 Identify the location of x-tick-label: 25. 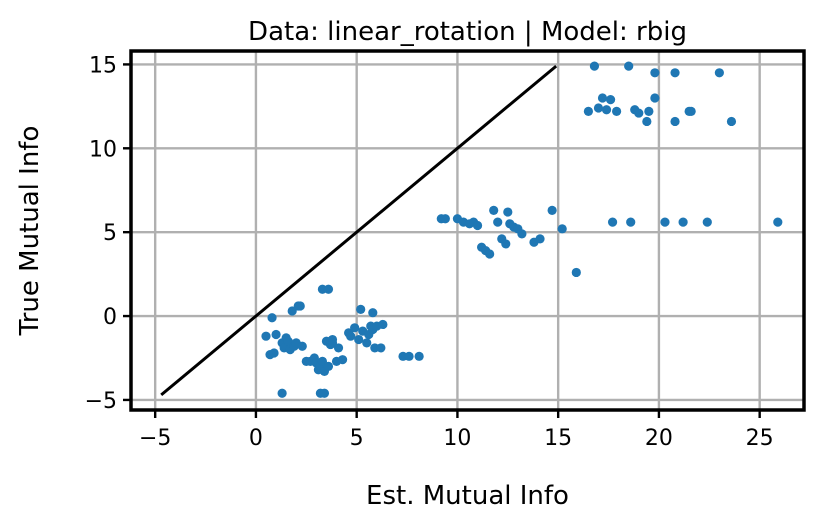
(760, 438).